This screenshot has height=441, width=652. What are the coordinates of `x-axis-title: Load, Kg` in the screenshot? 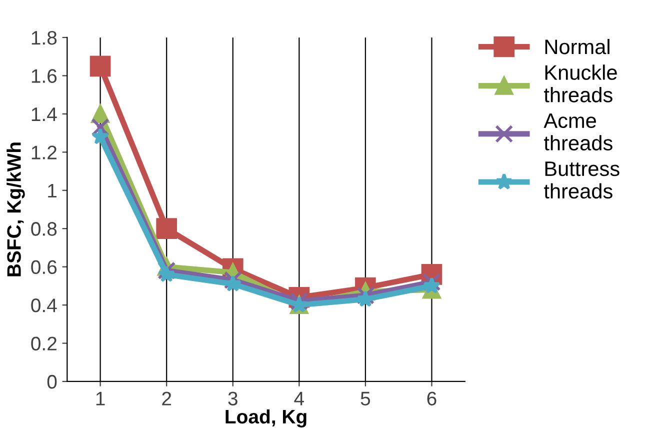 It's located at (266, 418).